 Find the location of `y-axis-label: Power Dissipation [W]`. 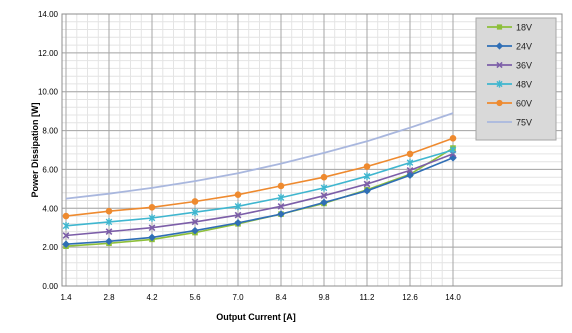

y-axis-label: Power Dissipation [W] is located at coordinates (35, 149).